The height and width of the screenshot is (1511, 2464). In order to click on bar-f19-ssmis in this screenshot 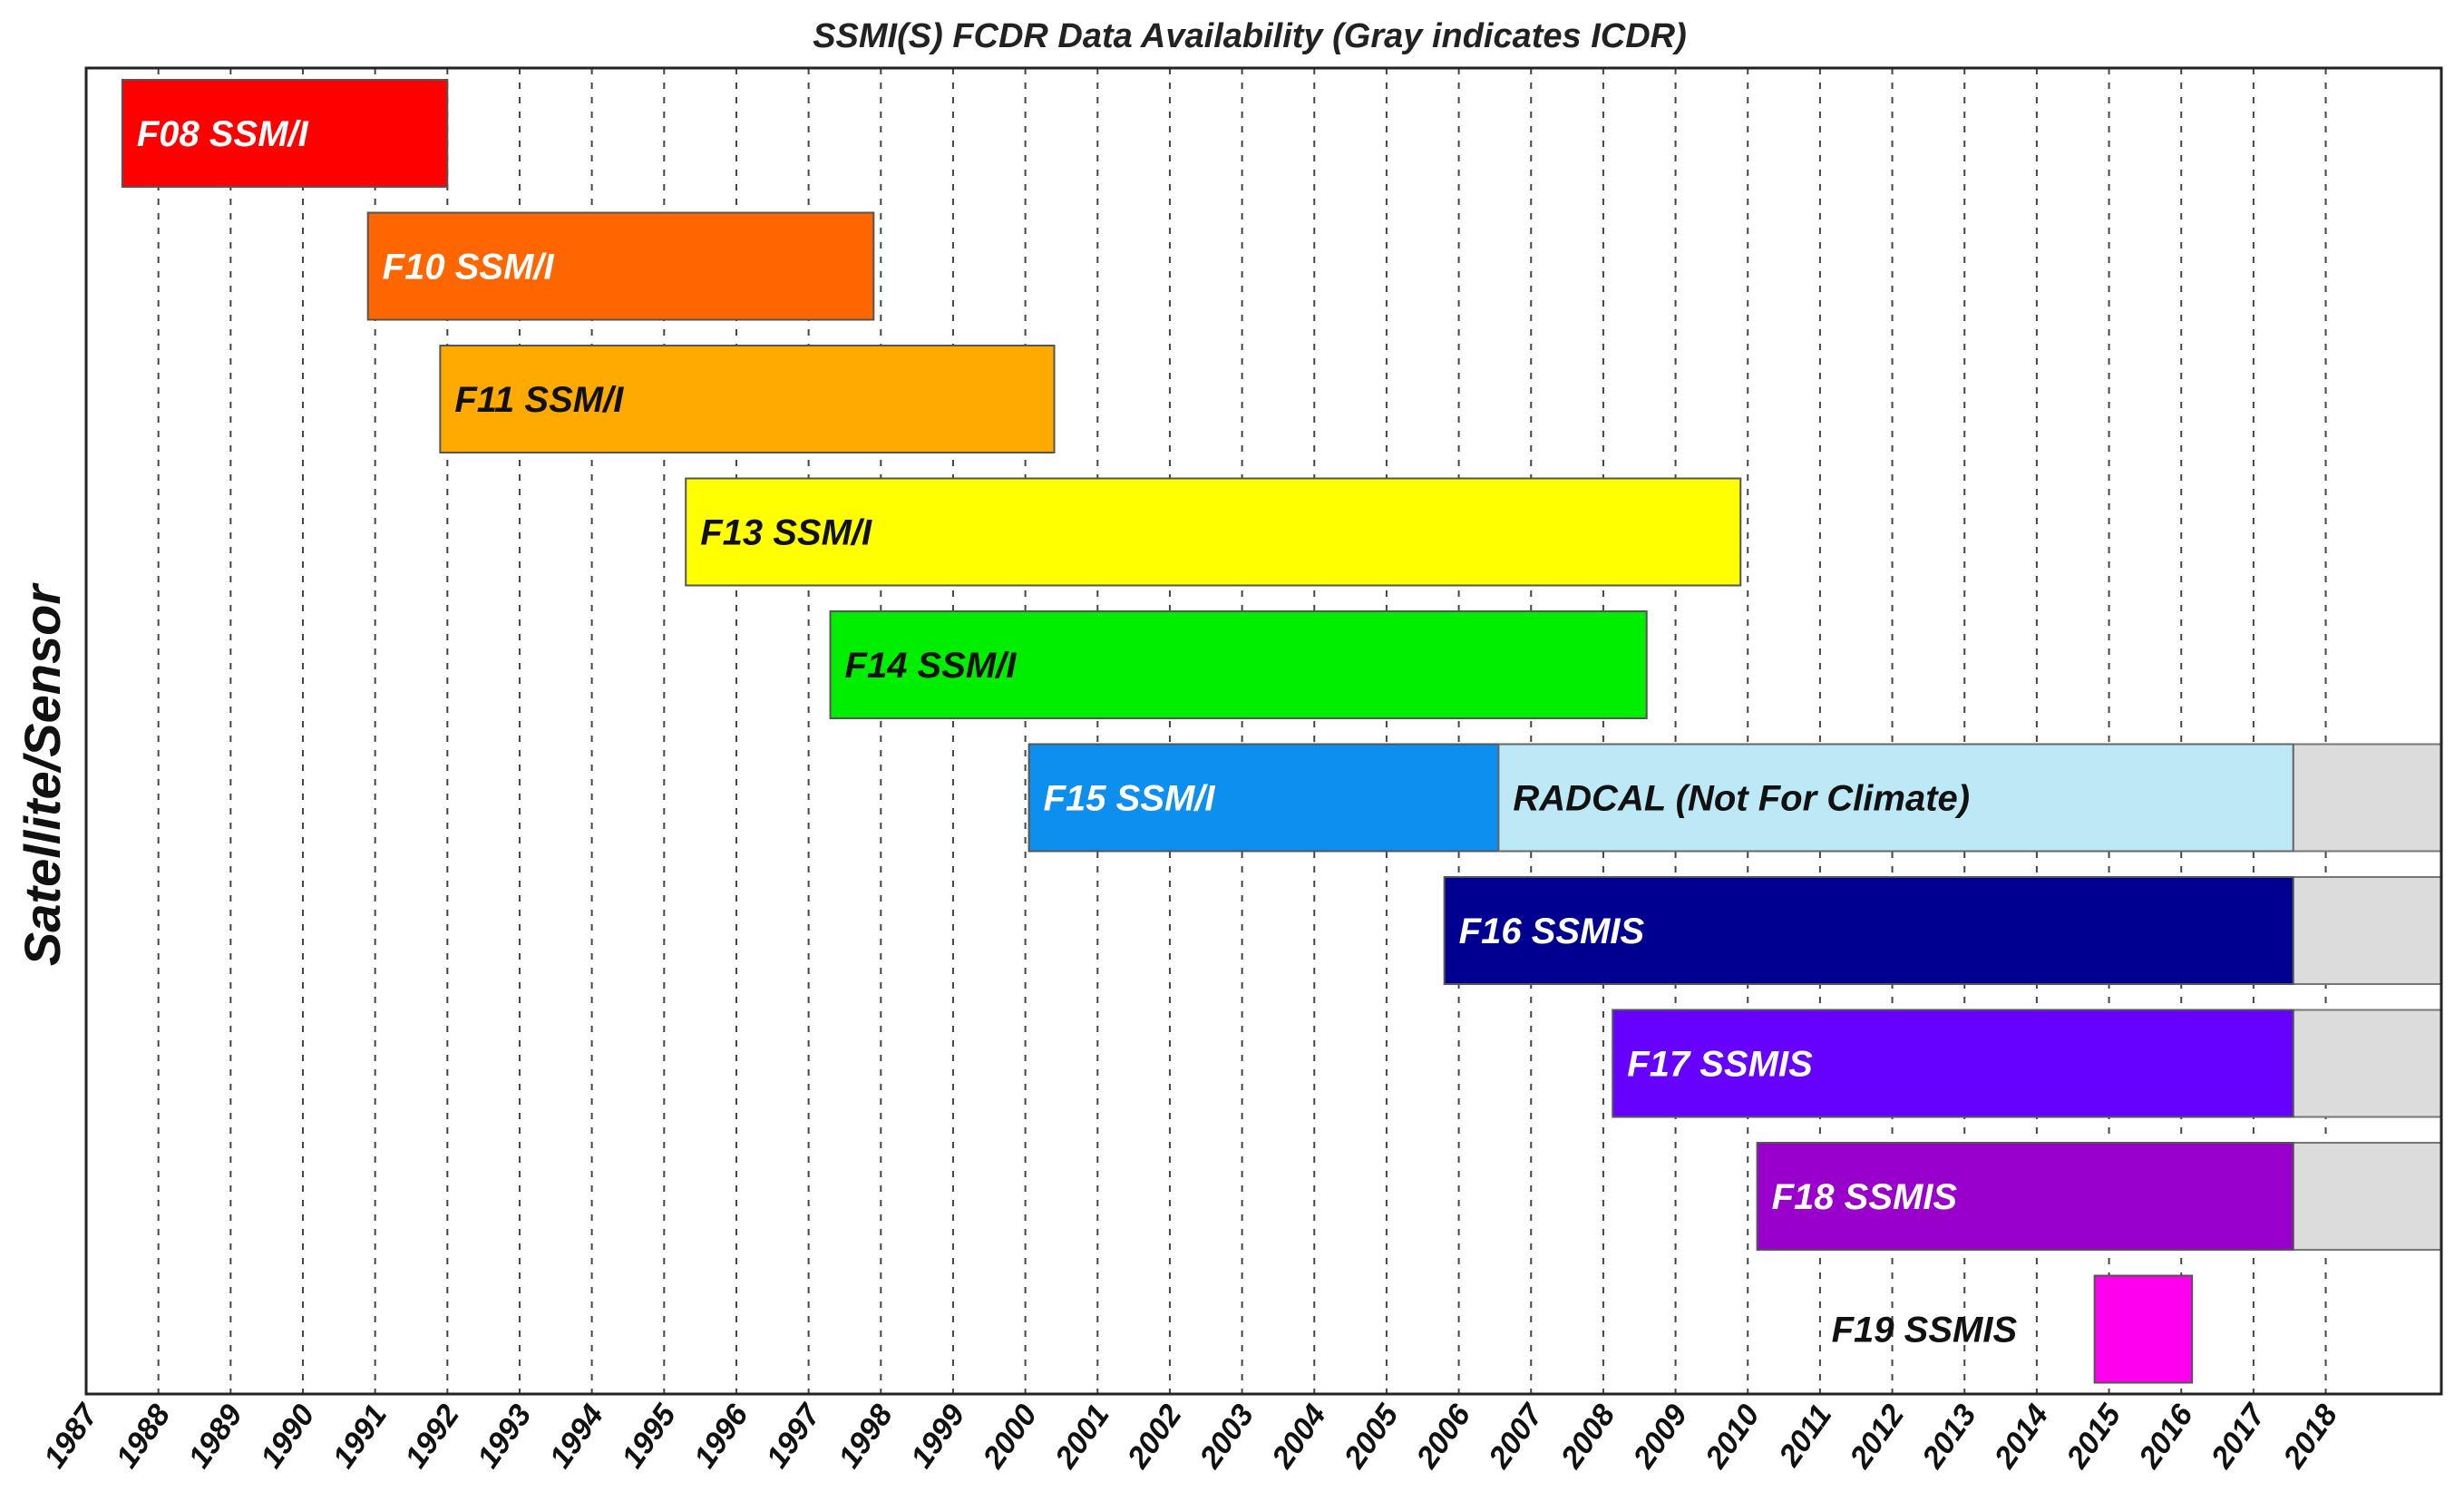, I will do `click(2143, 1329)`.